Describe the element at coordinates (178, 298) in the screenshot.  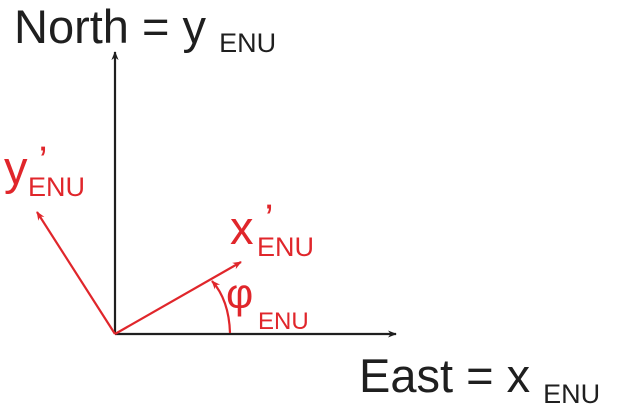
I see `x-prime-axis` at that location.